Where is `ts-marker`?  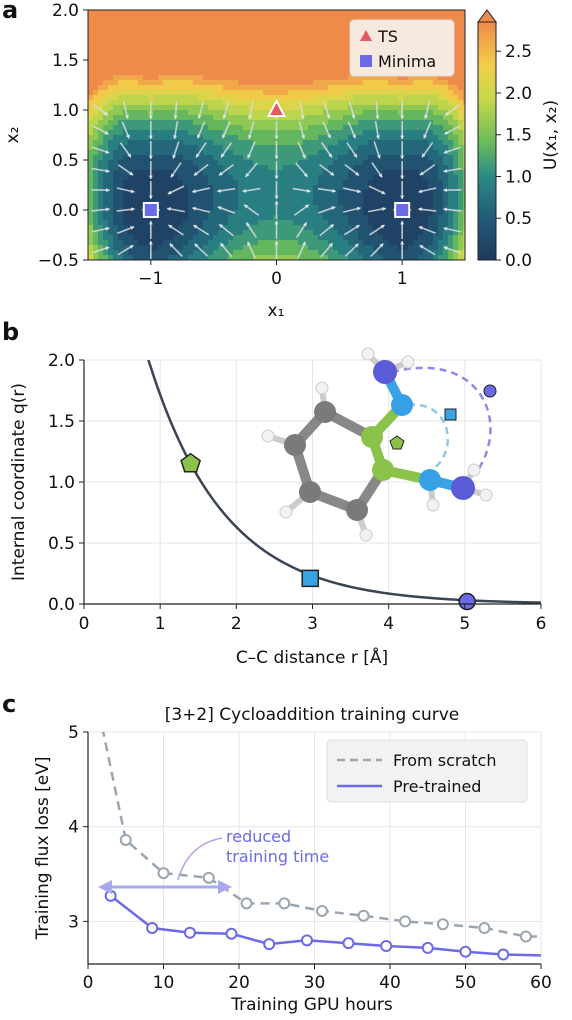 ts-marker is located at coordinates (276, 107).